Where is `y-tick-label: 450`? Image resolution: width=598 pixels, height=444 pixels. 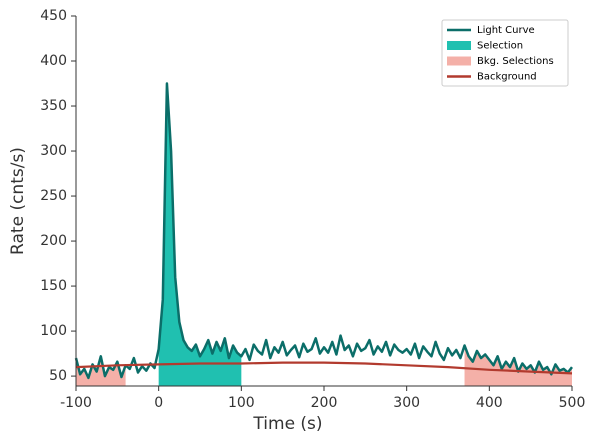 y-tick-label: 450 is located at coordinates (53, 16).